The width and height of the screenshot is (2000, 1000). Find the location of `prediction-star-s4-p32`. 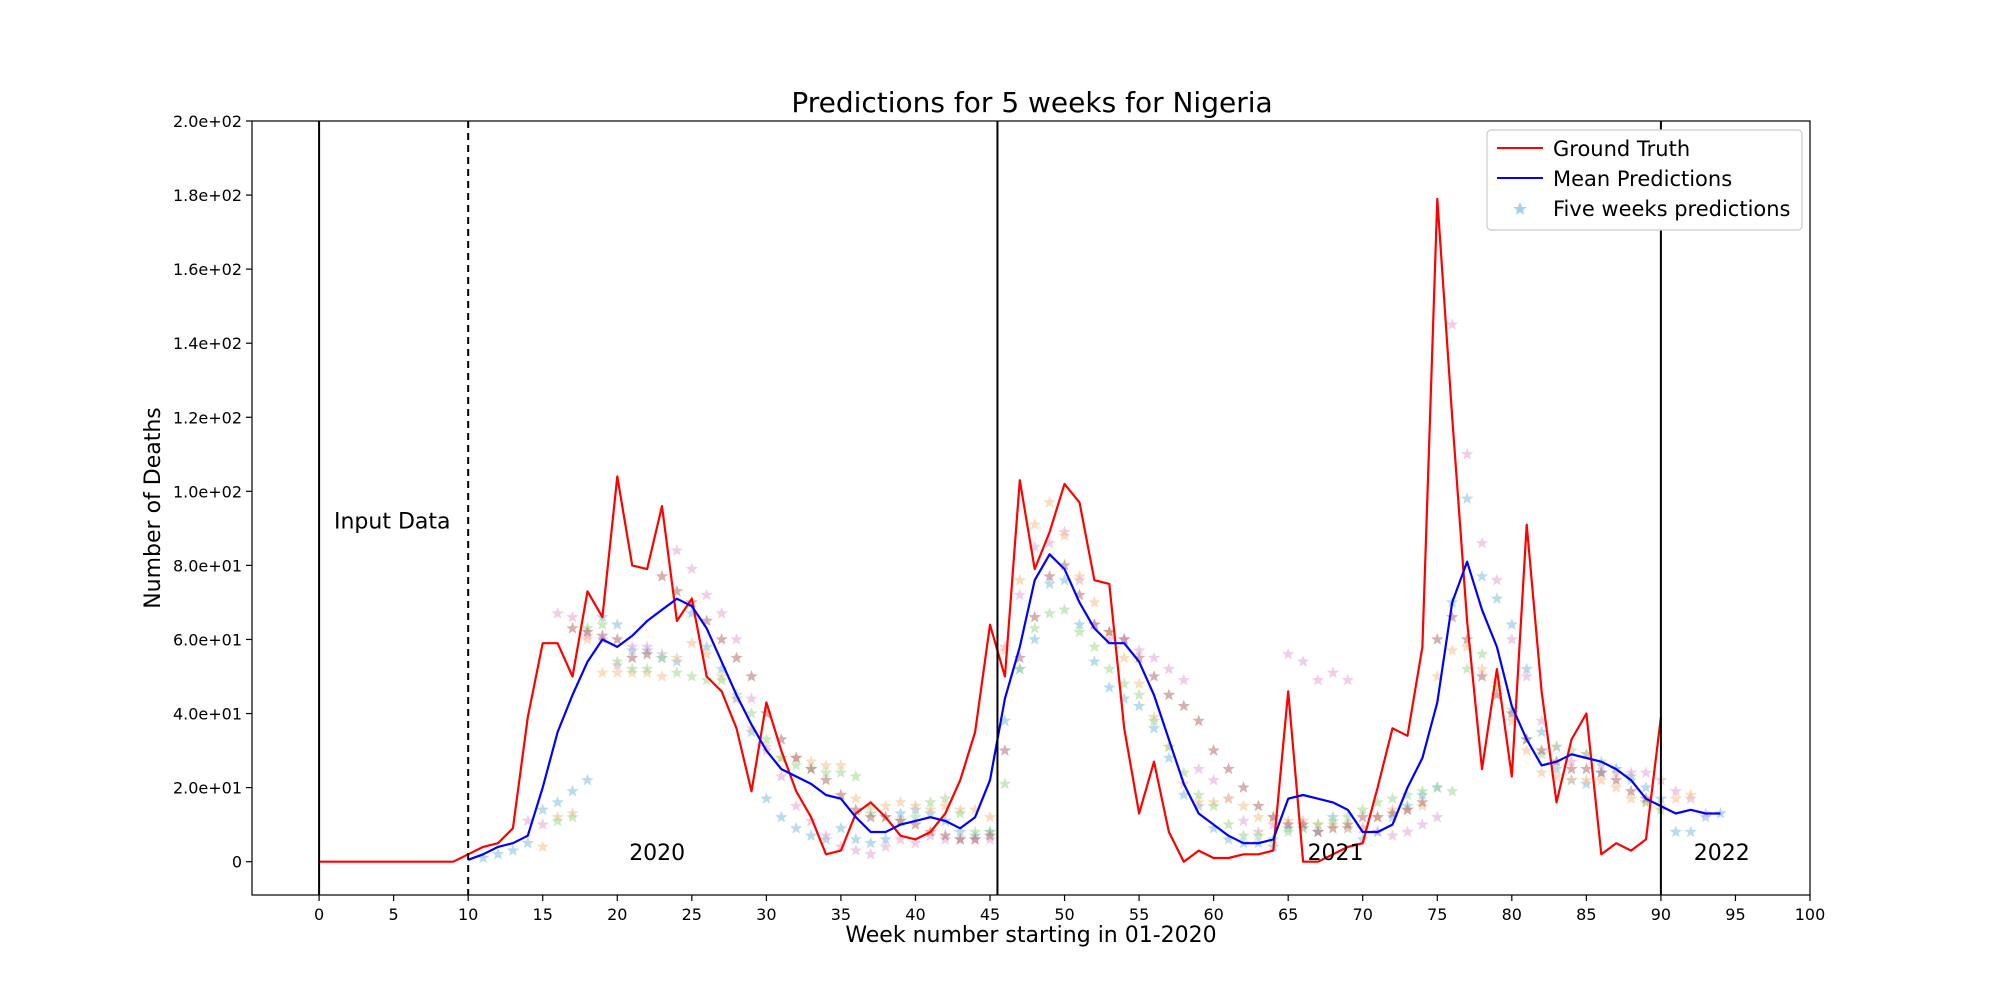

prediction-star-s4-p32 is located at coordinates (1019, 579).